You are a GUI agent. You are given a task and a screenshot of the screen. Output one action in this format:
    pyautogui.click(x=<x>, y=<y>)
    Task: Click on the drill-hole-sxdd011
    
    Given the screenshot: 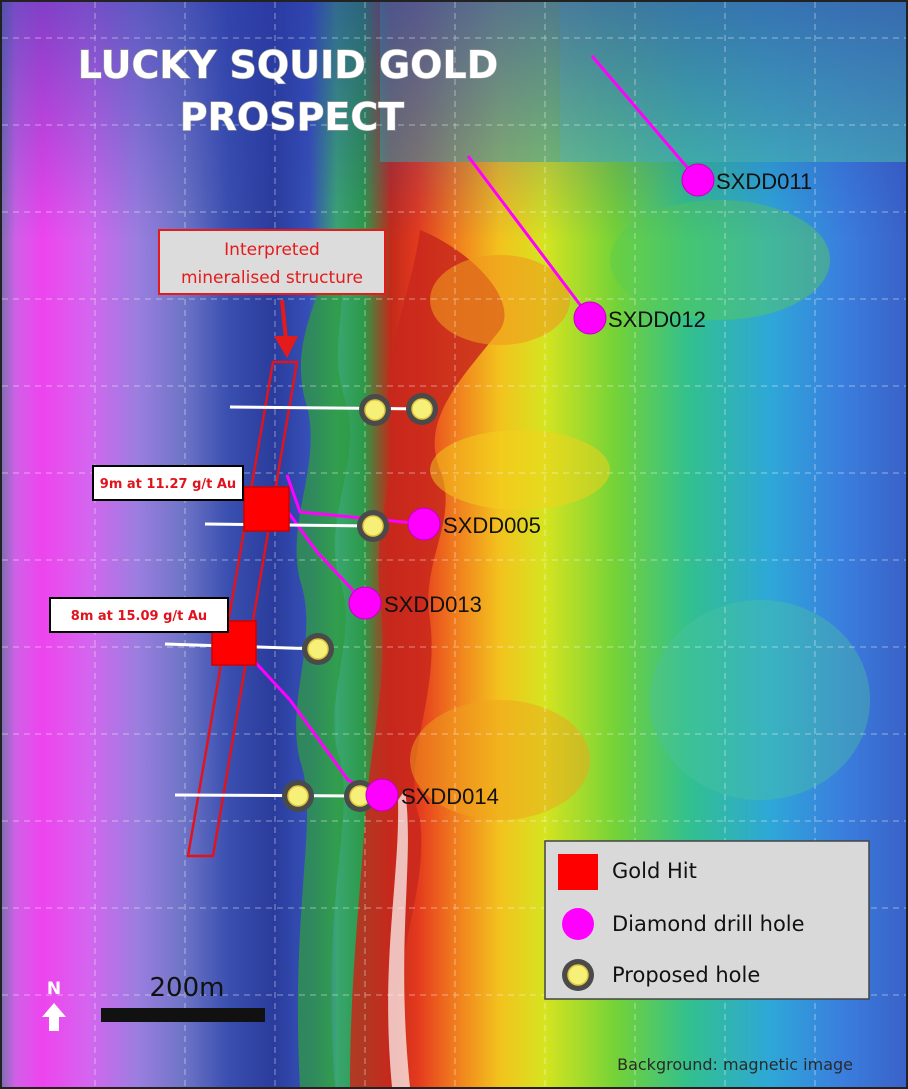 What is the action you would take?
    pyautogui.click(x=698, y=180)
    